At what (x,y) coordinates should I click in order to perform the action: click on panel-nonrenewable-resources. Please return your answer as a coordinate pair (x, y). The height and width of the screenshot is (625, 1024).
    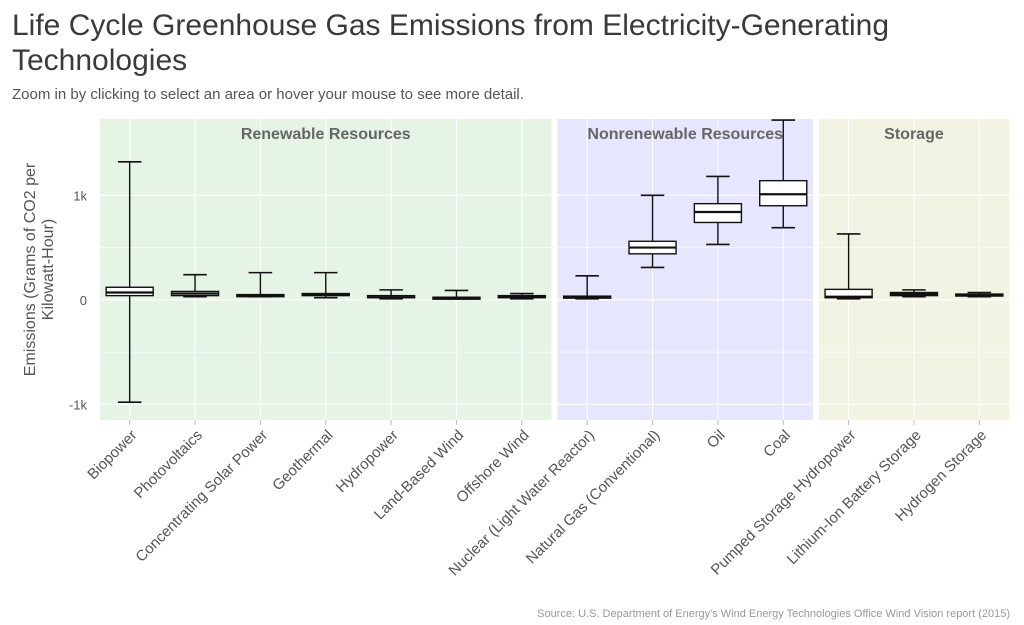
    Looking at the image, I should click on (685, 269).